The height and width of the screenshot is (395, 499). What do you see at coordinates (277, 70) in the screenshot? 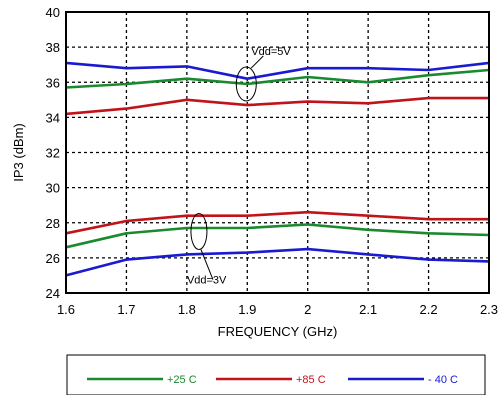
I see `series-line-vdd5v-40c` at bounding box center [277, 70].